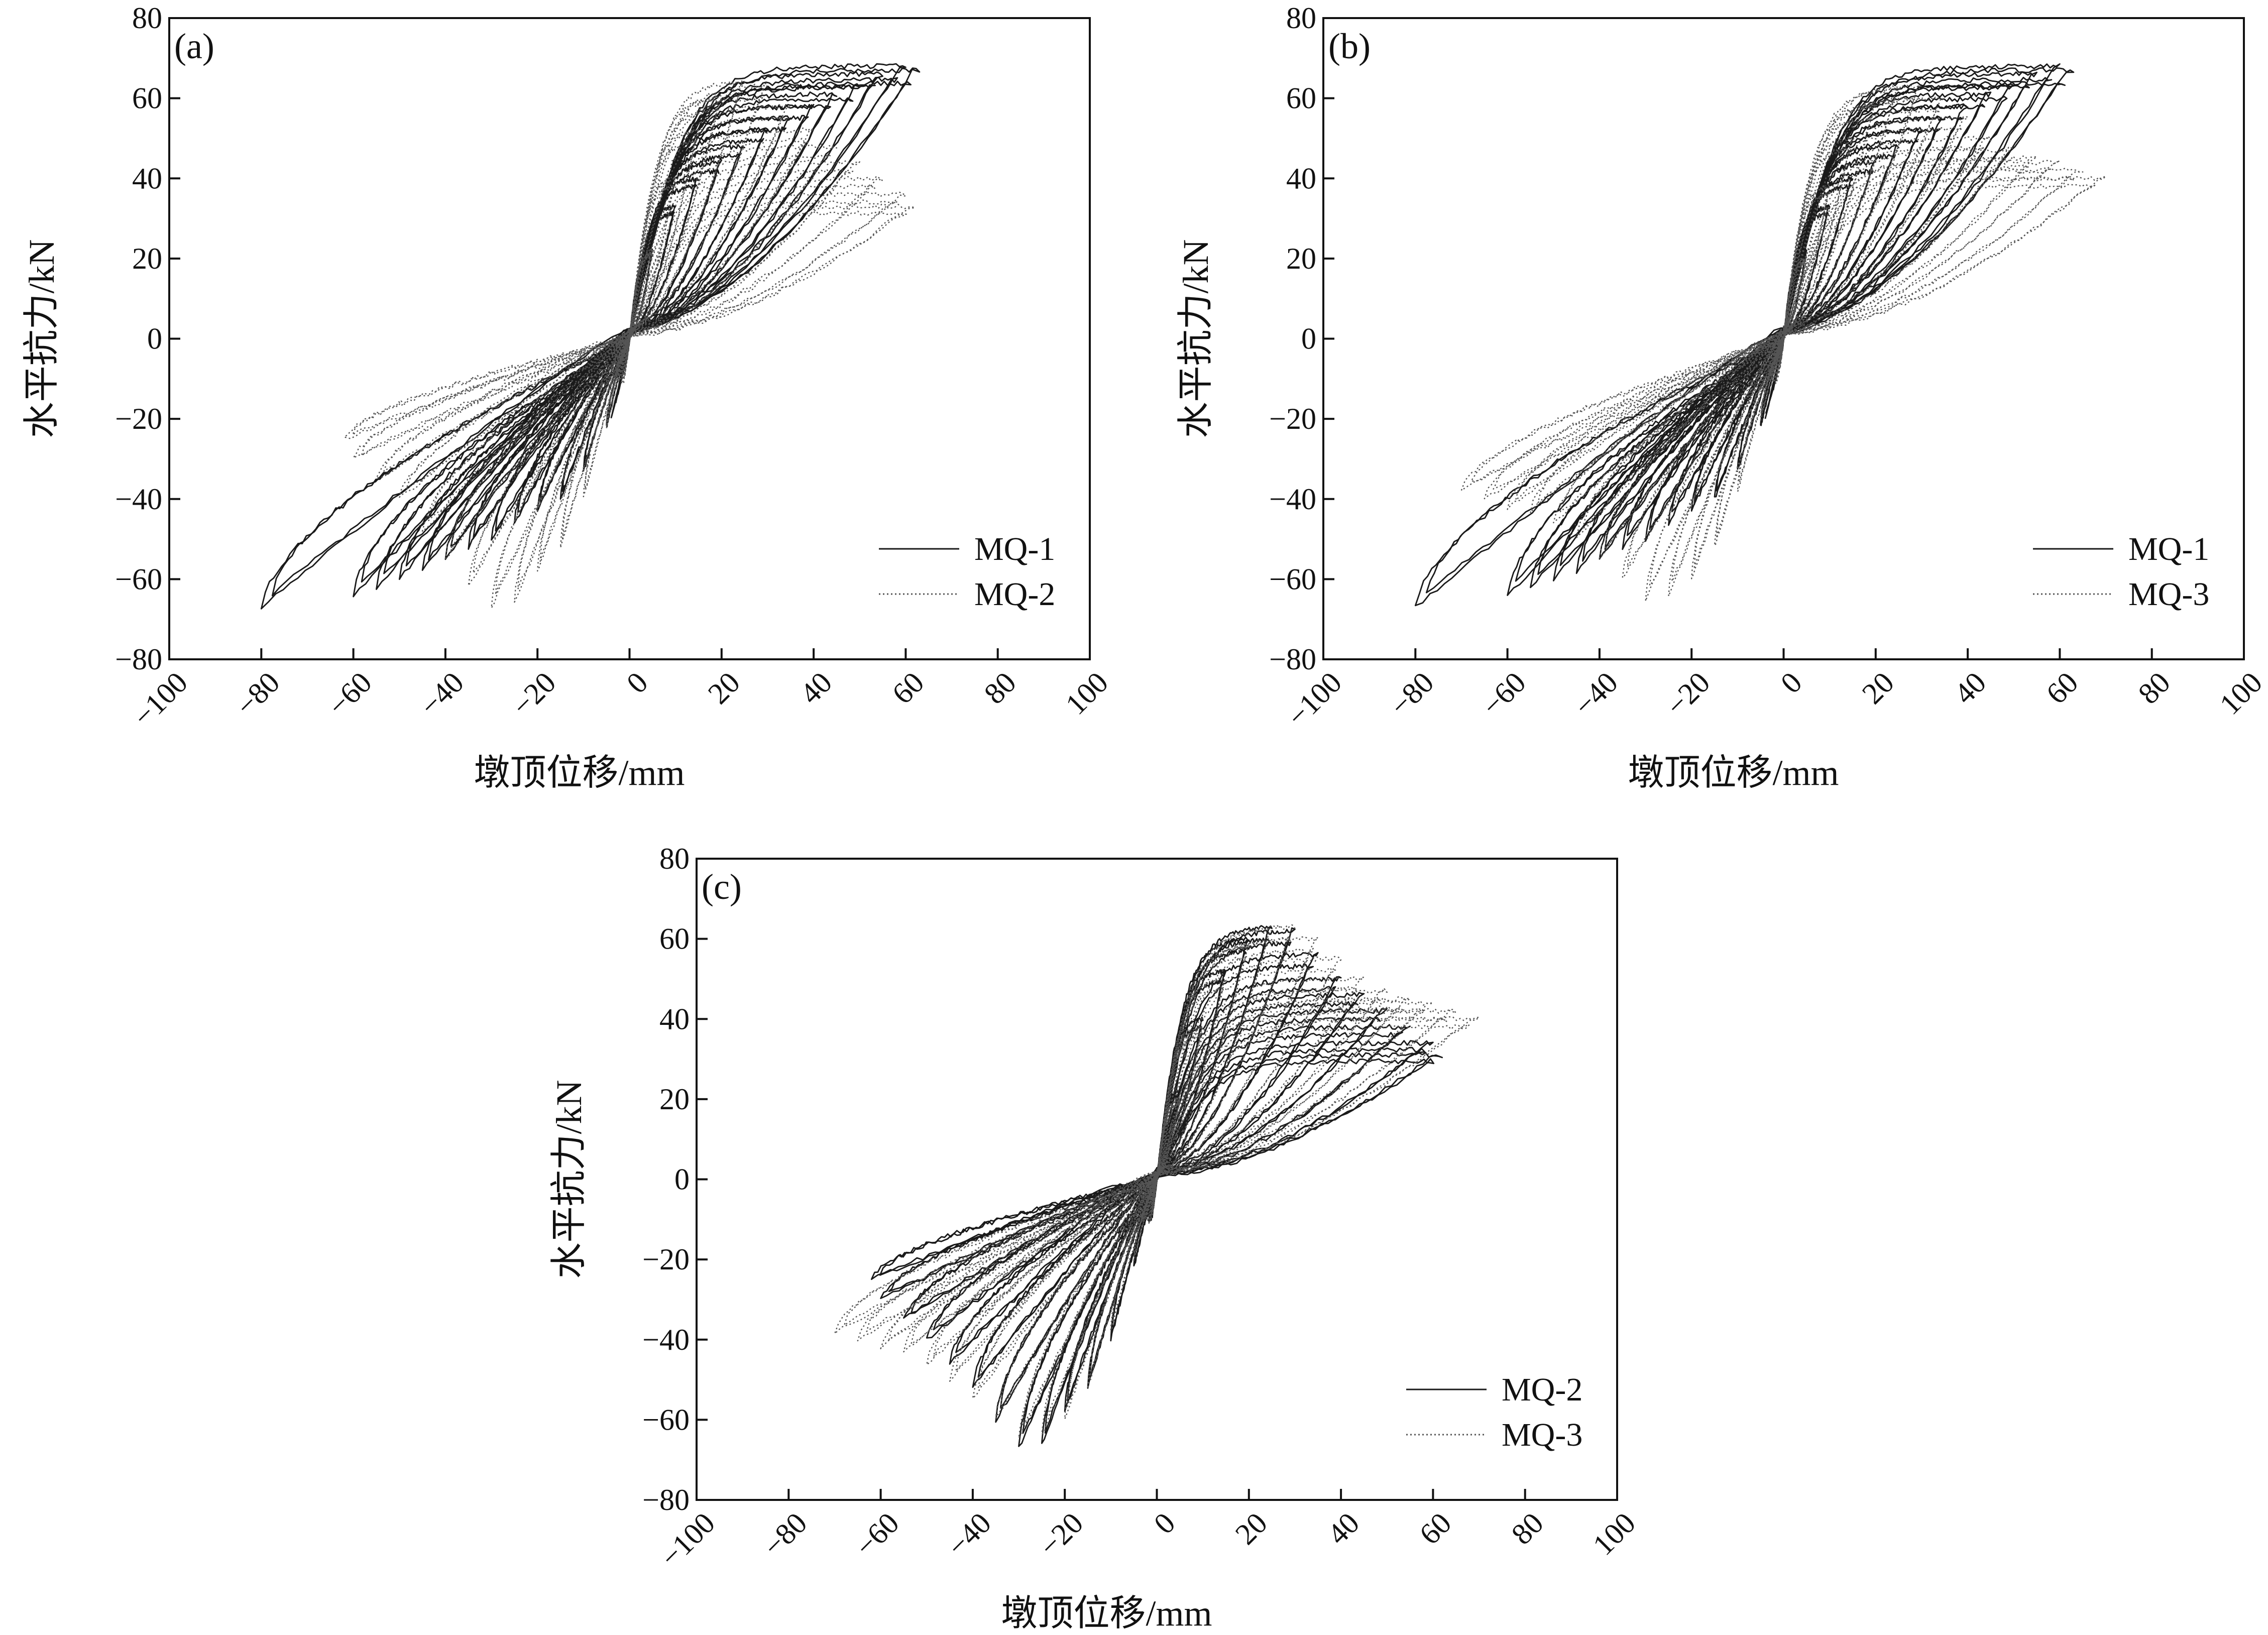 The height and width of the screenshot is (1635, 2268). Describe the element at coordinates (350, 694) in the screenshot. I see `x-tick-label: −60` at that location.